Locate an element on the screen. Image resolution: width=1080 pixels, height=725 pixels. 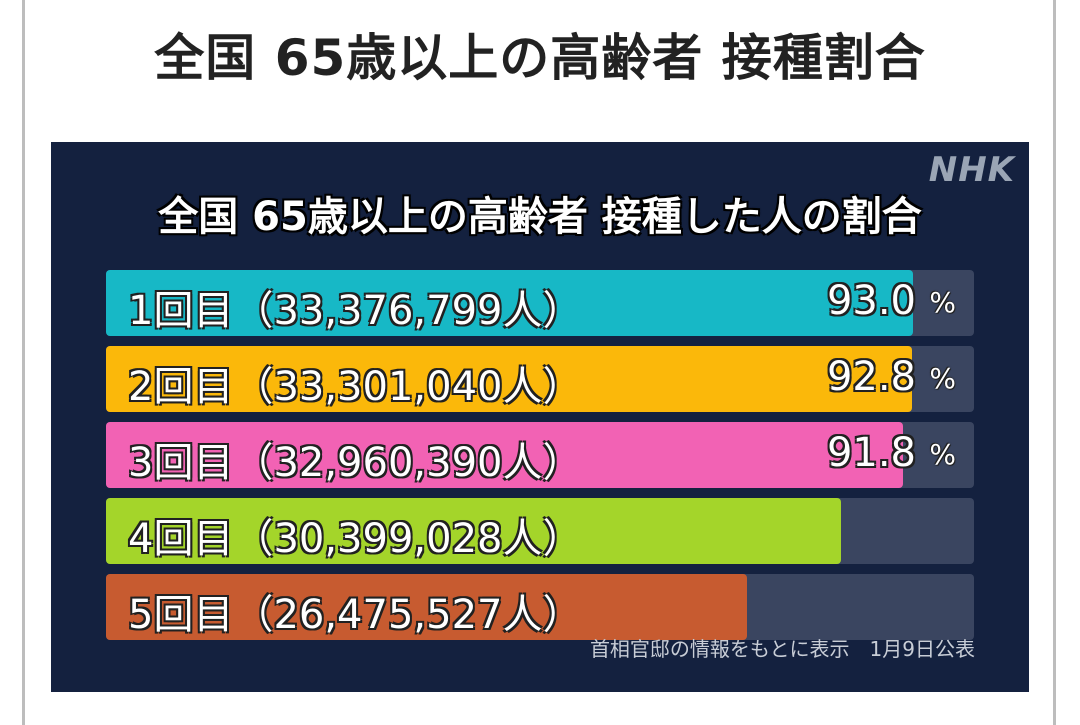
bar-label: 2回目（33,301,040人） is located at coordinates (355, 387).